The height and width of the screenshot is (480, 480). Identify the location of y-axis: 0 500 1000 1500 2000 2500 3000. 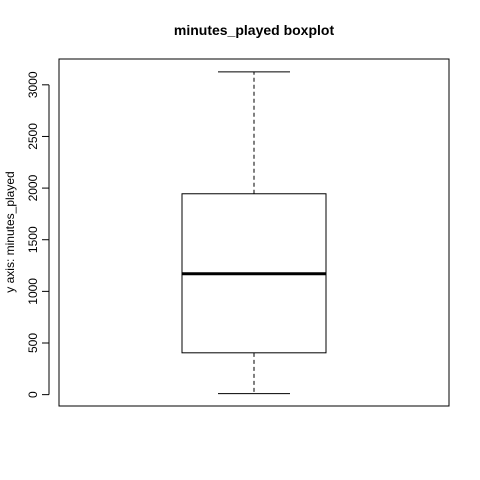
(38, 234).